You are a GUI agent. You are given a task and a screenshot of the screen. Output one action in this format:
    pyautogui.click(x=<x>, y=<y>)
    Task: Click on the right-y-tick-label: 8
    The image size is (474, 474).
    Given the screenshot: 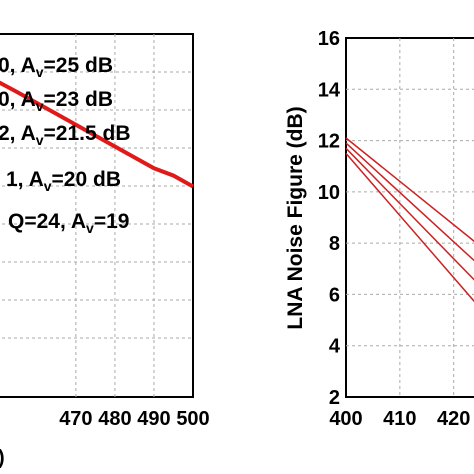 What is the action you would take?
    pyautogui.click(x=334, y=244)
    